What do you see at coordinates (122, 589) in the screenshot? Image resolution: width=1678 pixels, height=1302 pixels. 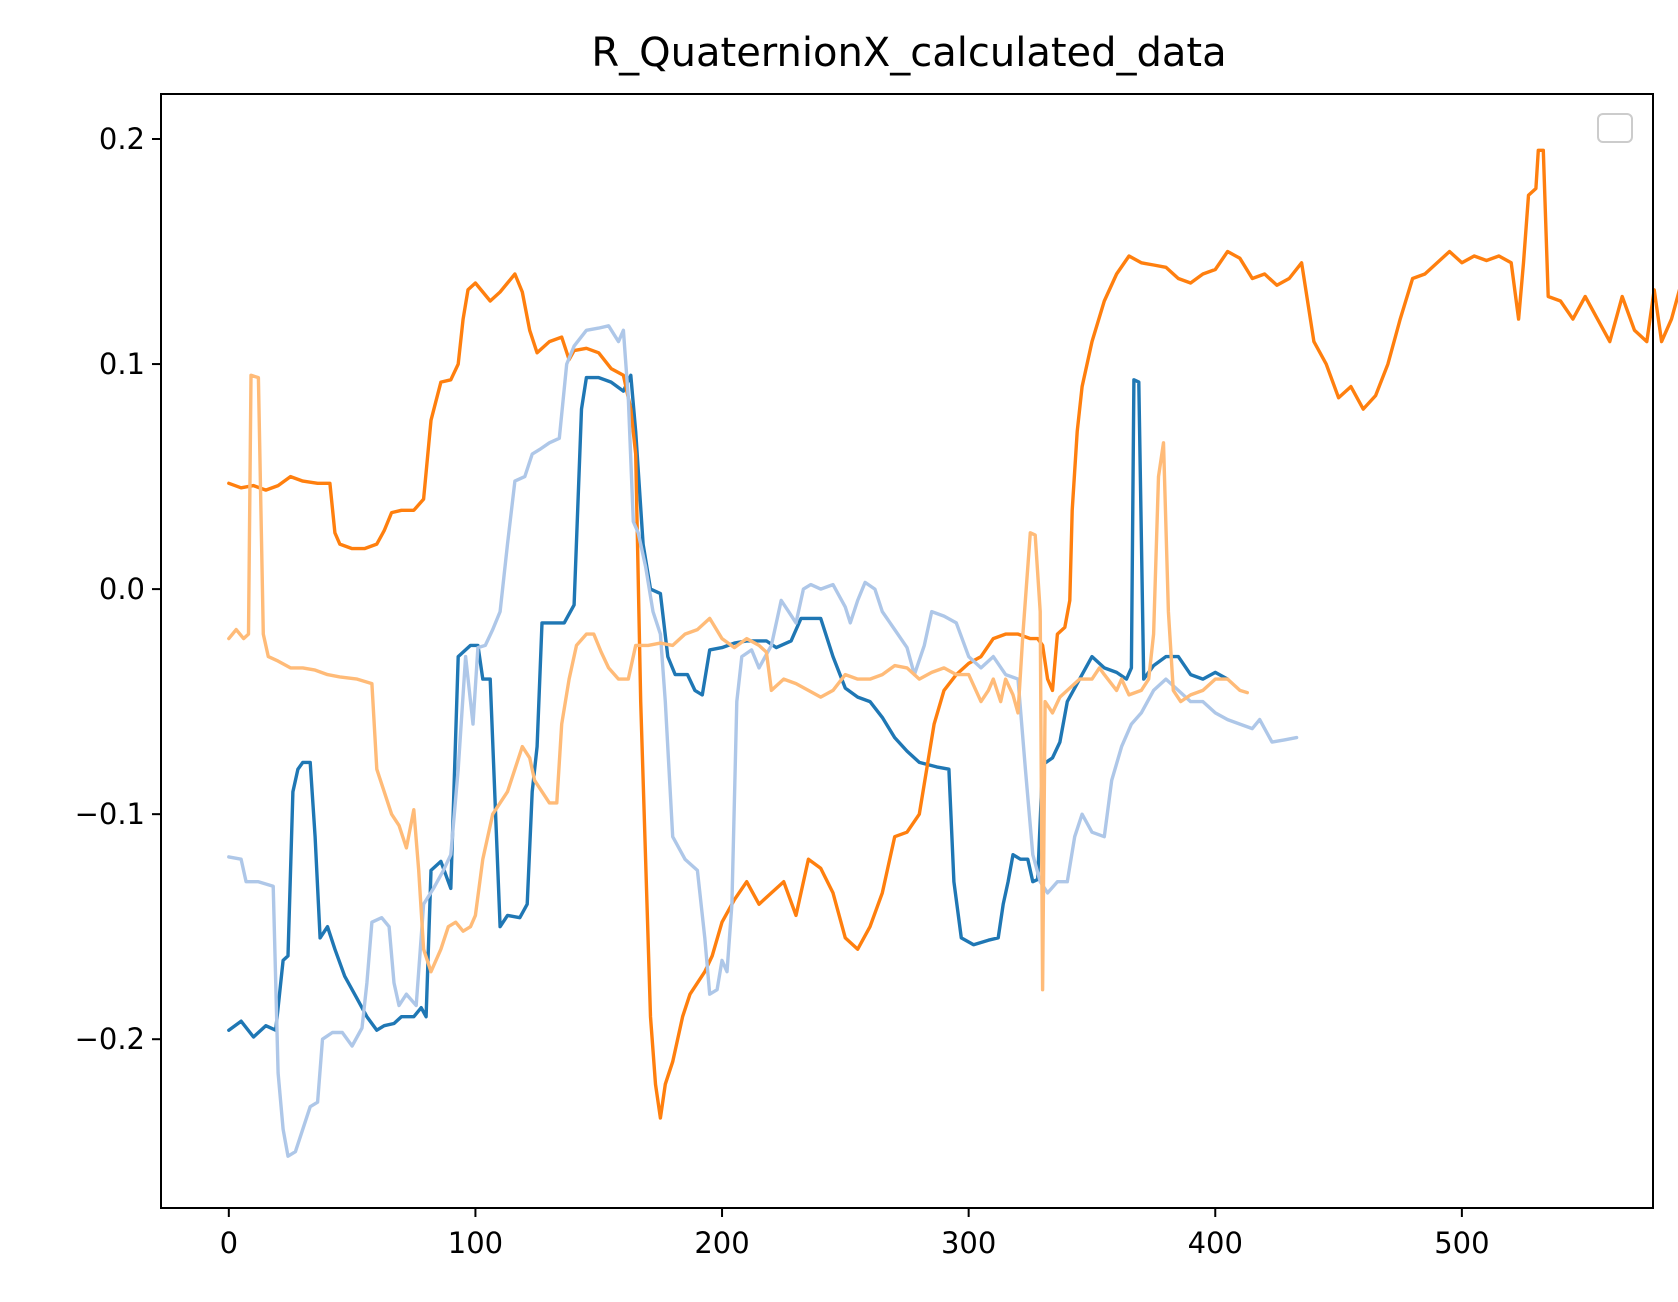 I see `y-tick-label: 0.0` at bounding box center [122, 589].